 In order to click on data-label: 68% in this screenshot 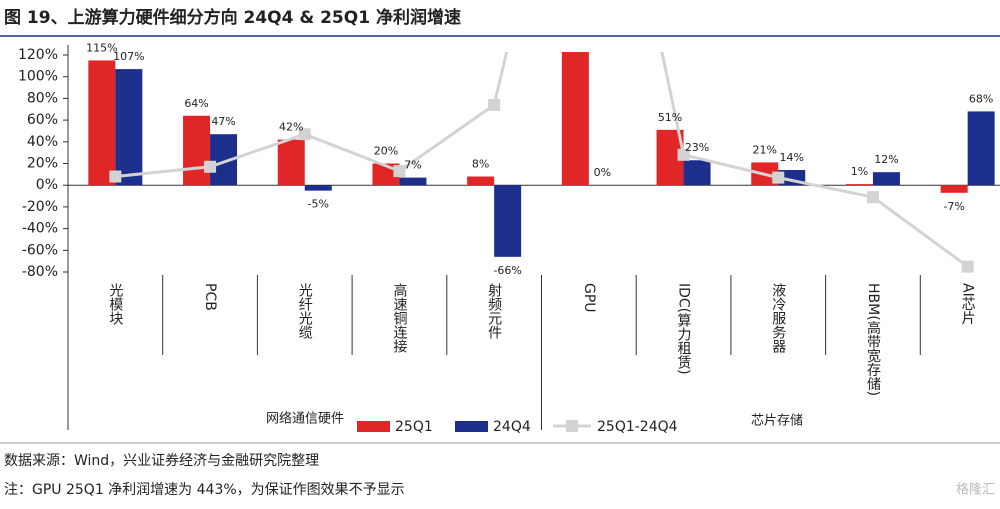, I will do `click(981, 98)`.